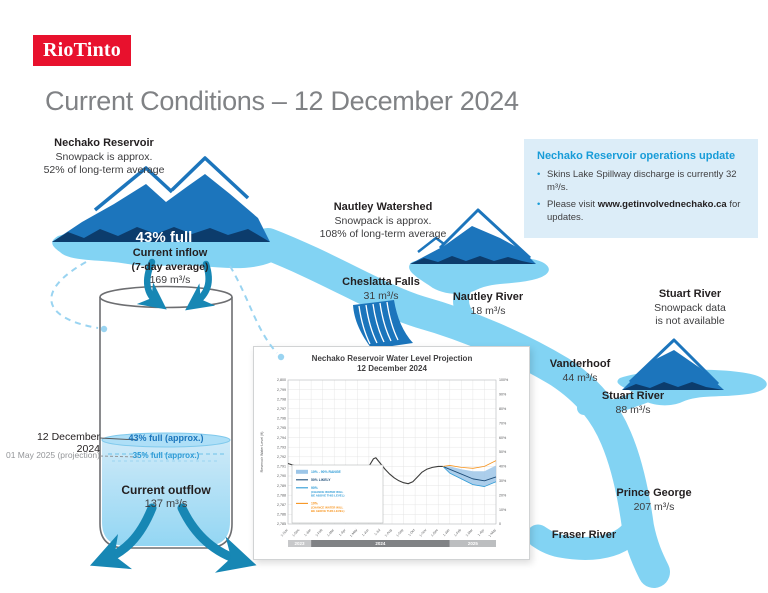 The image size is (768, 593). I want to click on outflow-arrows, so click(173, 538).